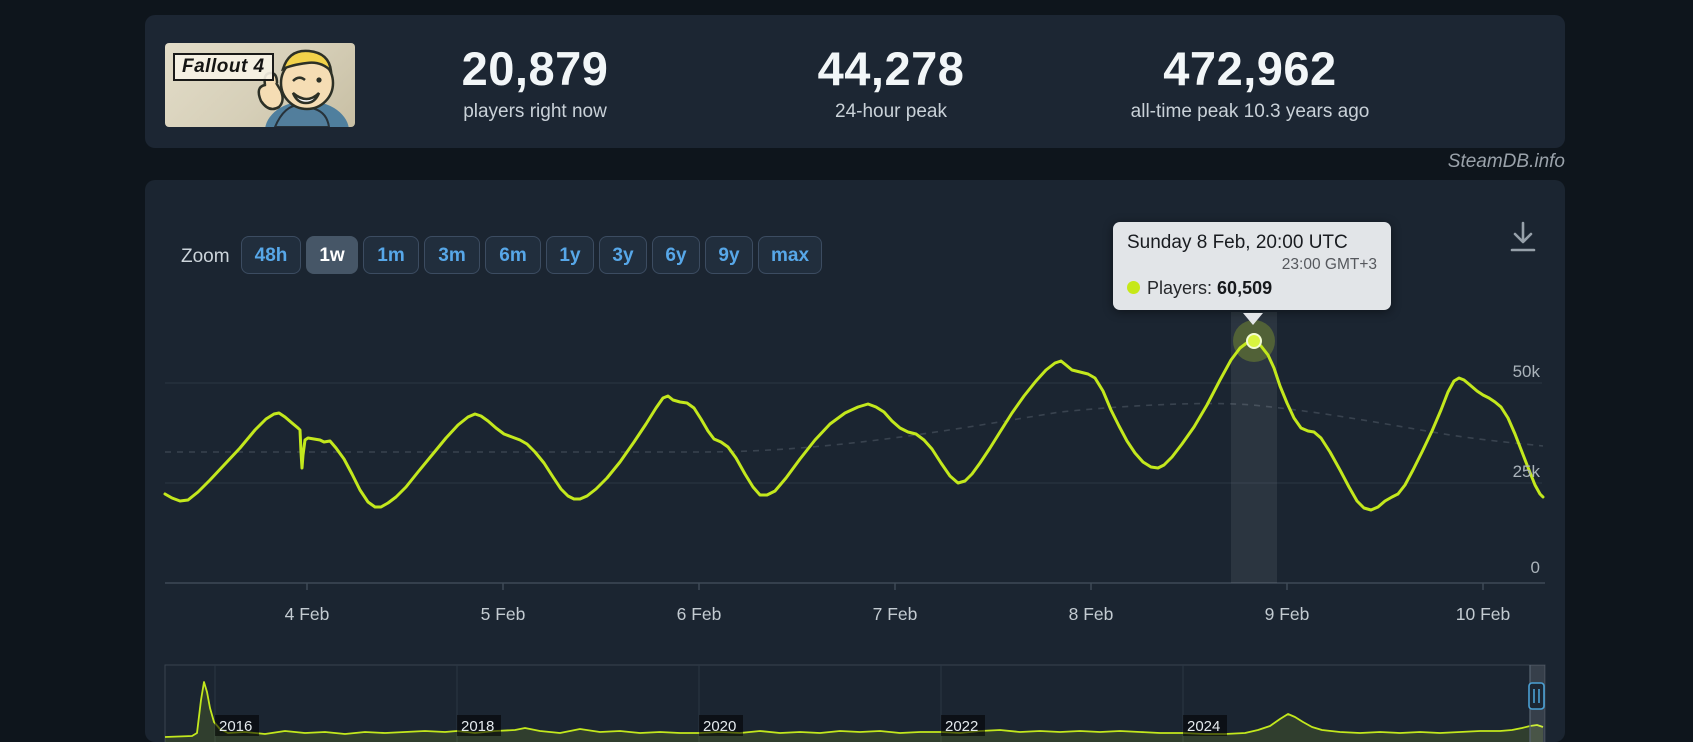 The image size is (1693, 742). What do you see at coordinates (1329, 264) in the screenshot?
I see `tooltip-local-time: 23:00 GMT+3` at bounding box center [1329, 264].